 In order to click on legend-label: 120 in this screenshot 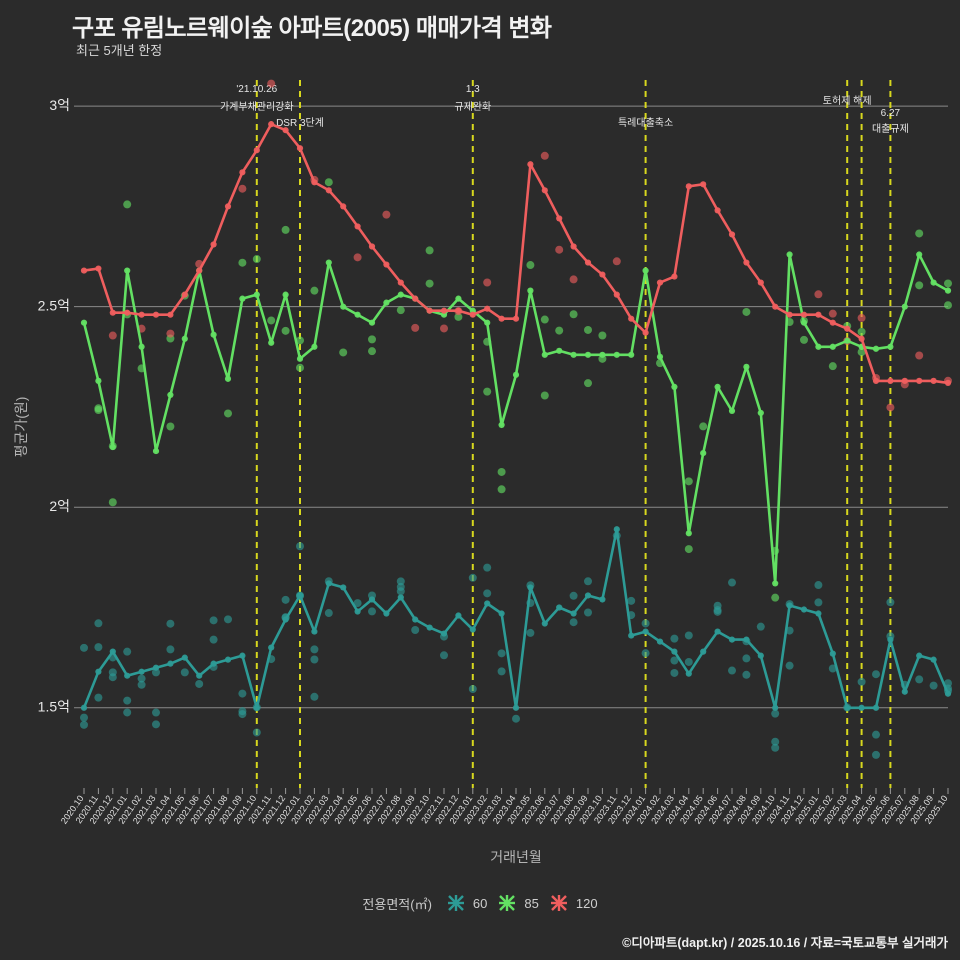, I will do `click(586, 903)`.